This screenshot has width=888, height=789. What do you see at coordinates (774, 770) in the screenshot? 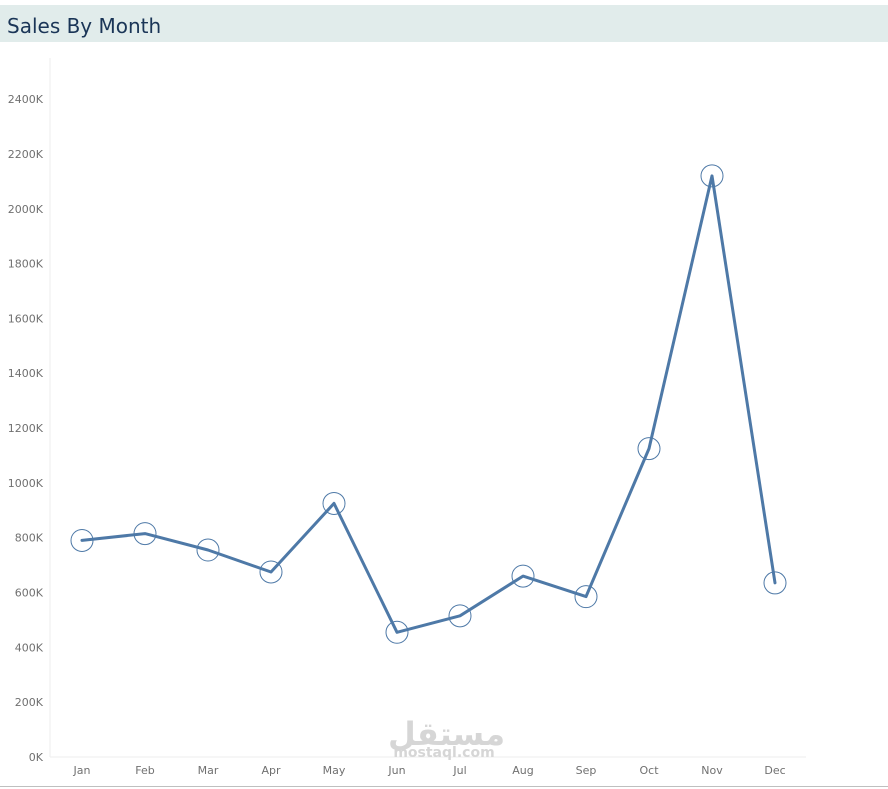
I see `x-tick-label: Dec` at bounding box center [774, 770].